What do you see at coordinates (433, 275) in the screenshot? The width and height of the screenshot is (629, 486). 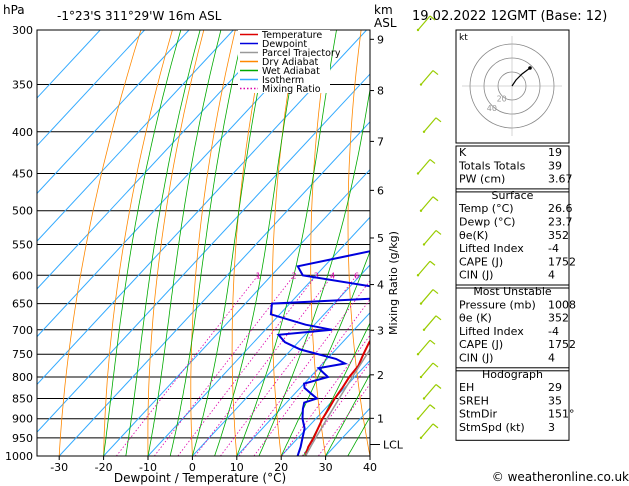 I see `mixing-ratio-label: 20` at bounding box center [433, 275].